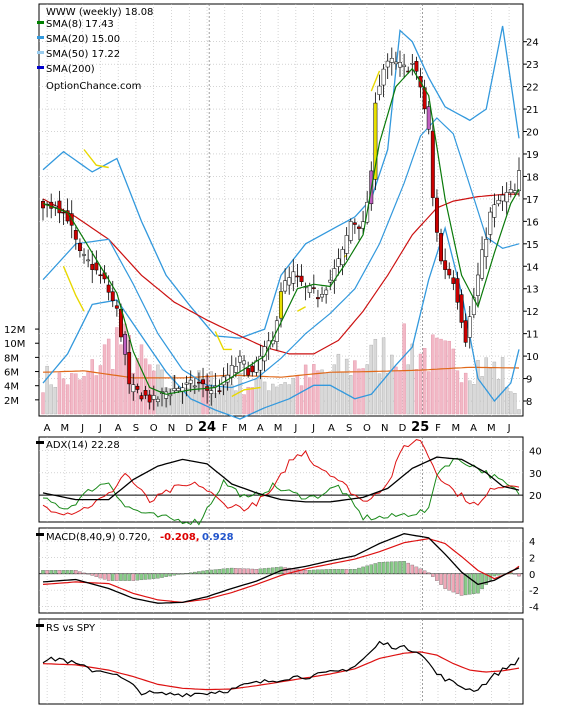 The width and height of the screenshot is (566, 710). What do you see at coordinates (349, 428) in the screenshot?
I see `x-tick-label: S` at bounding box center [349, 428].